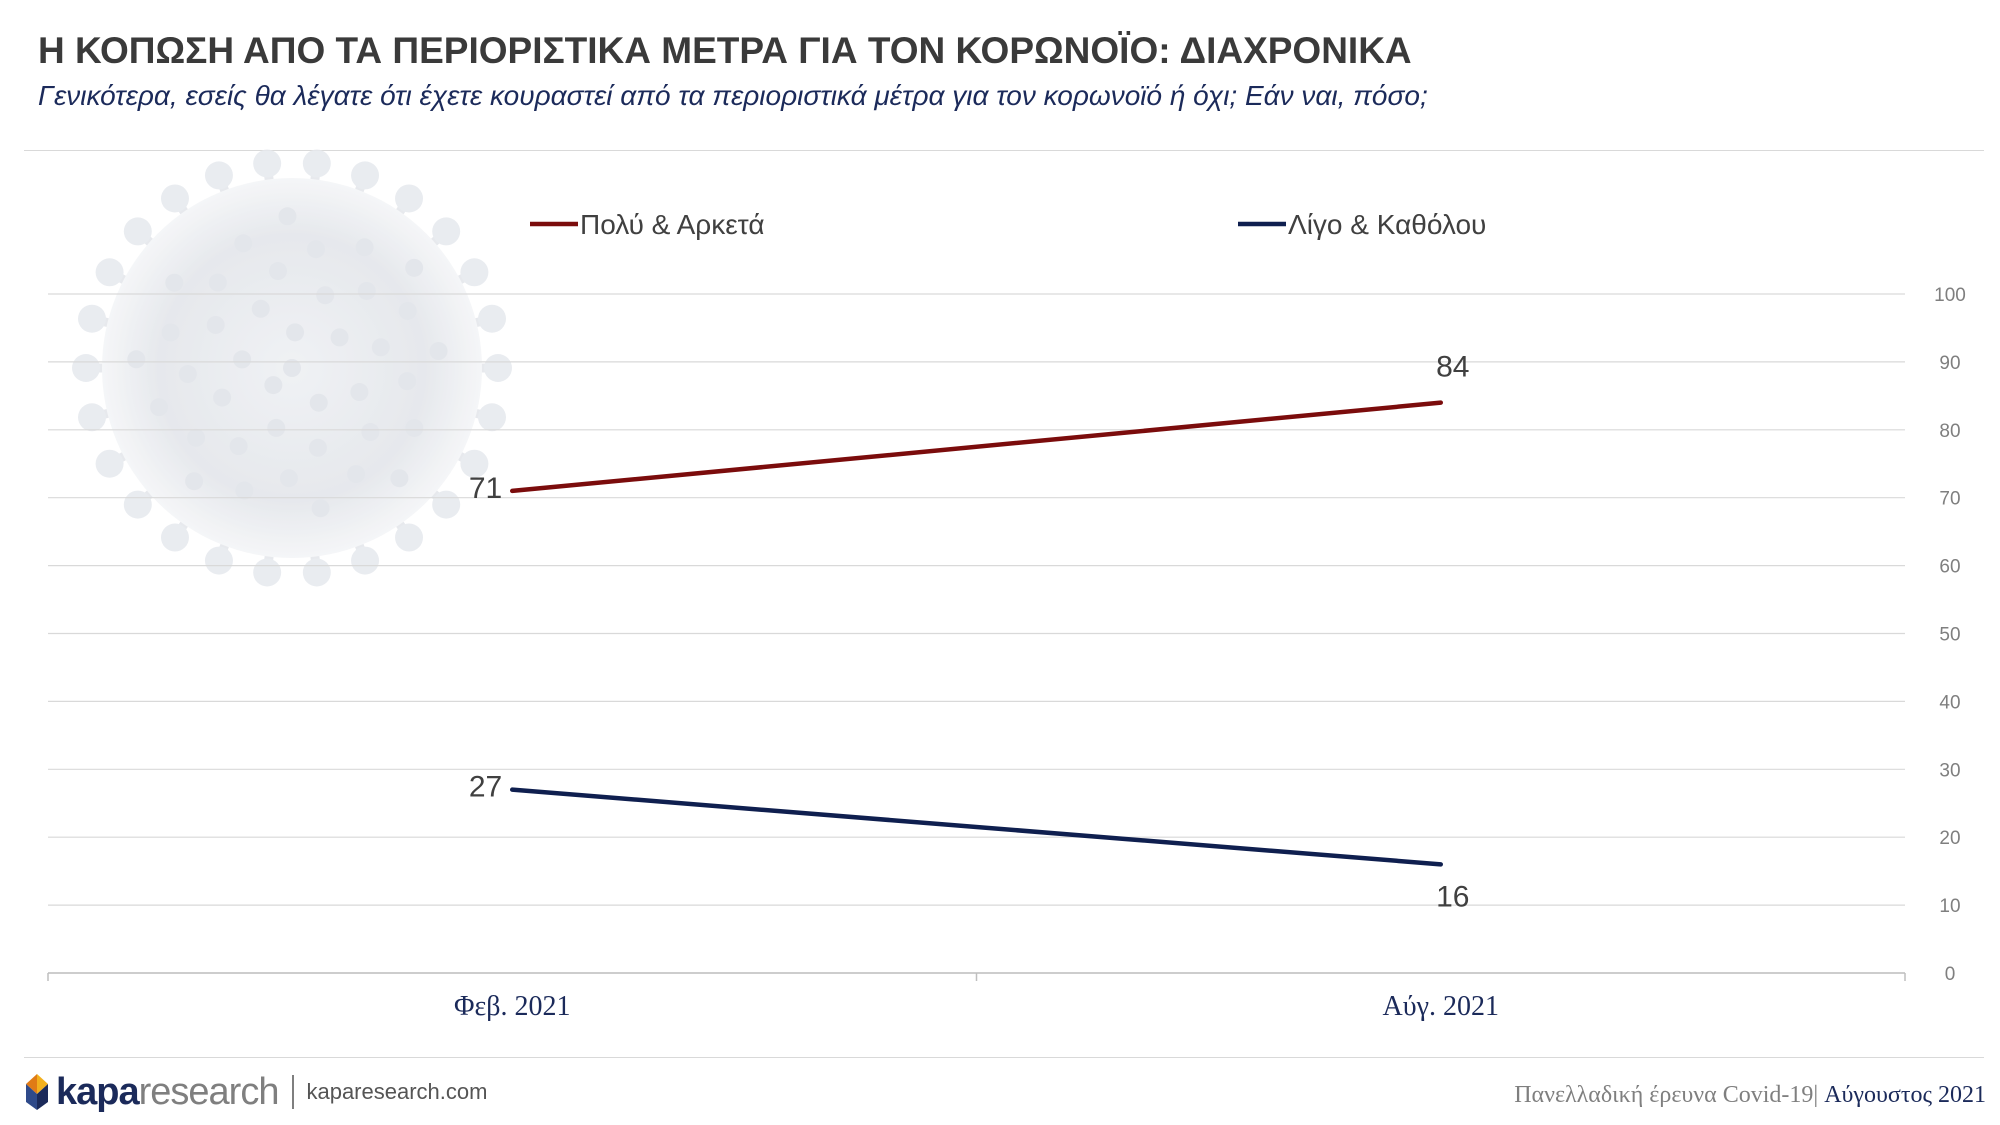 This screenshot has height=1125, width=2000. What do you see at coordinates (1008, 224) in the screenshot?
I see `chart-legend: Πολύ & Αρκετά Λίγο & Καθόλου` at bounding box center [1008, 224].